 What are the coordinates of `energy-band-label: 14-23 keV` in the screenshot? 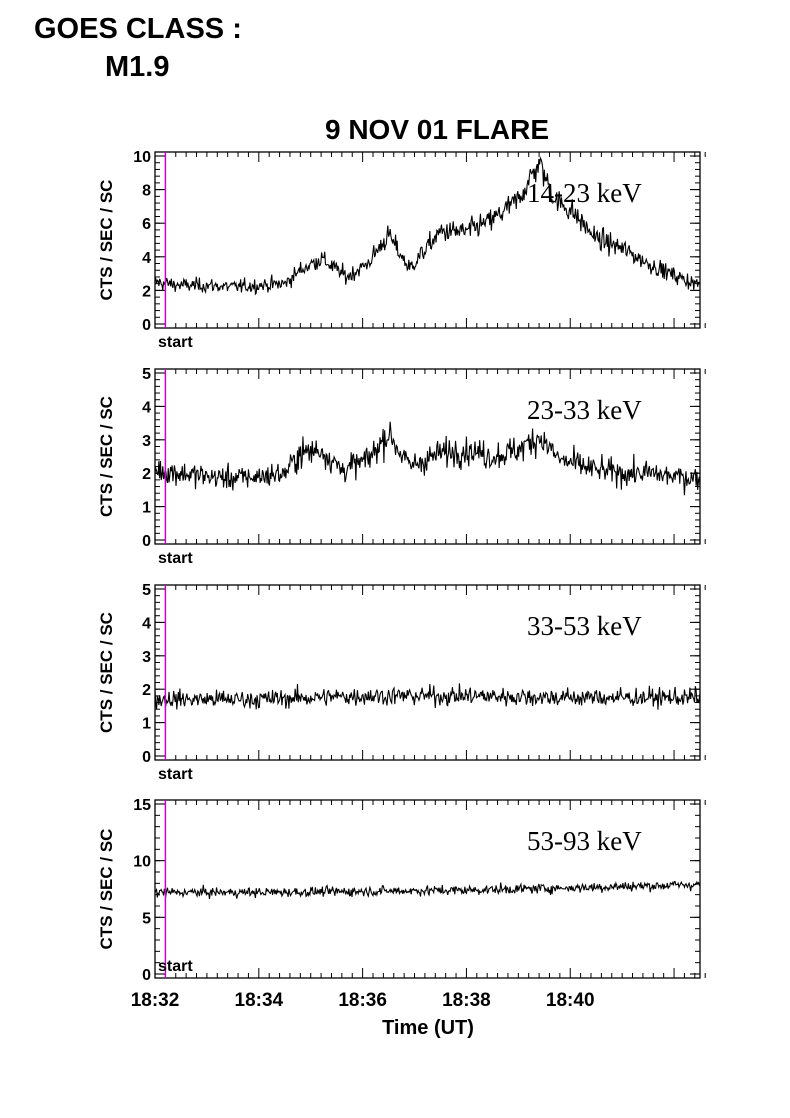 It's located at (584, 193).